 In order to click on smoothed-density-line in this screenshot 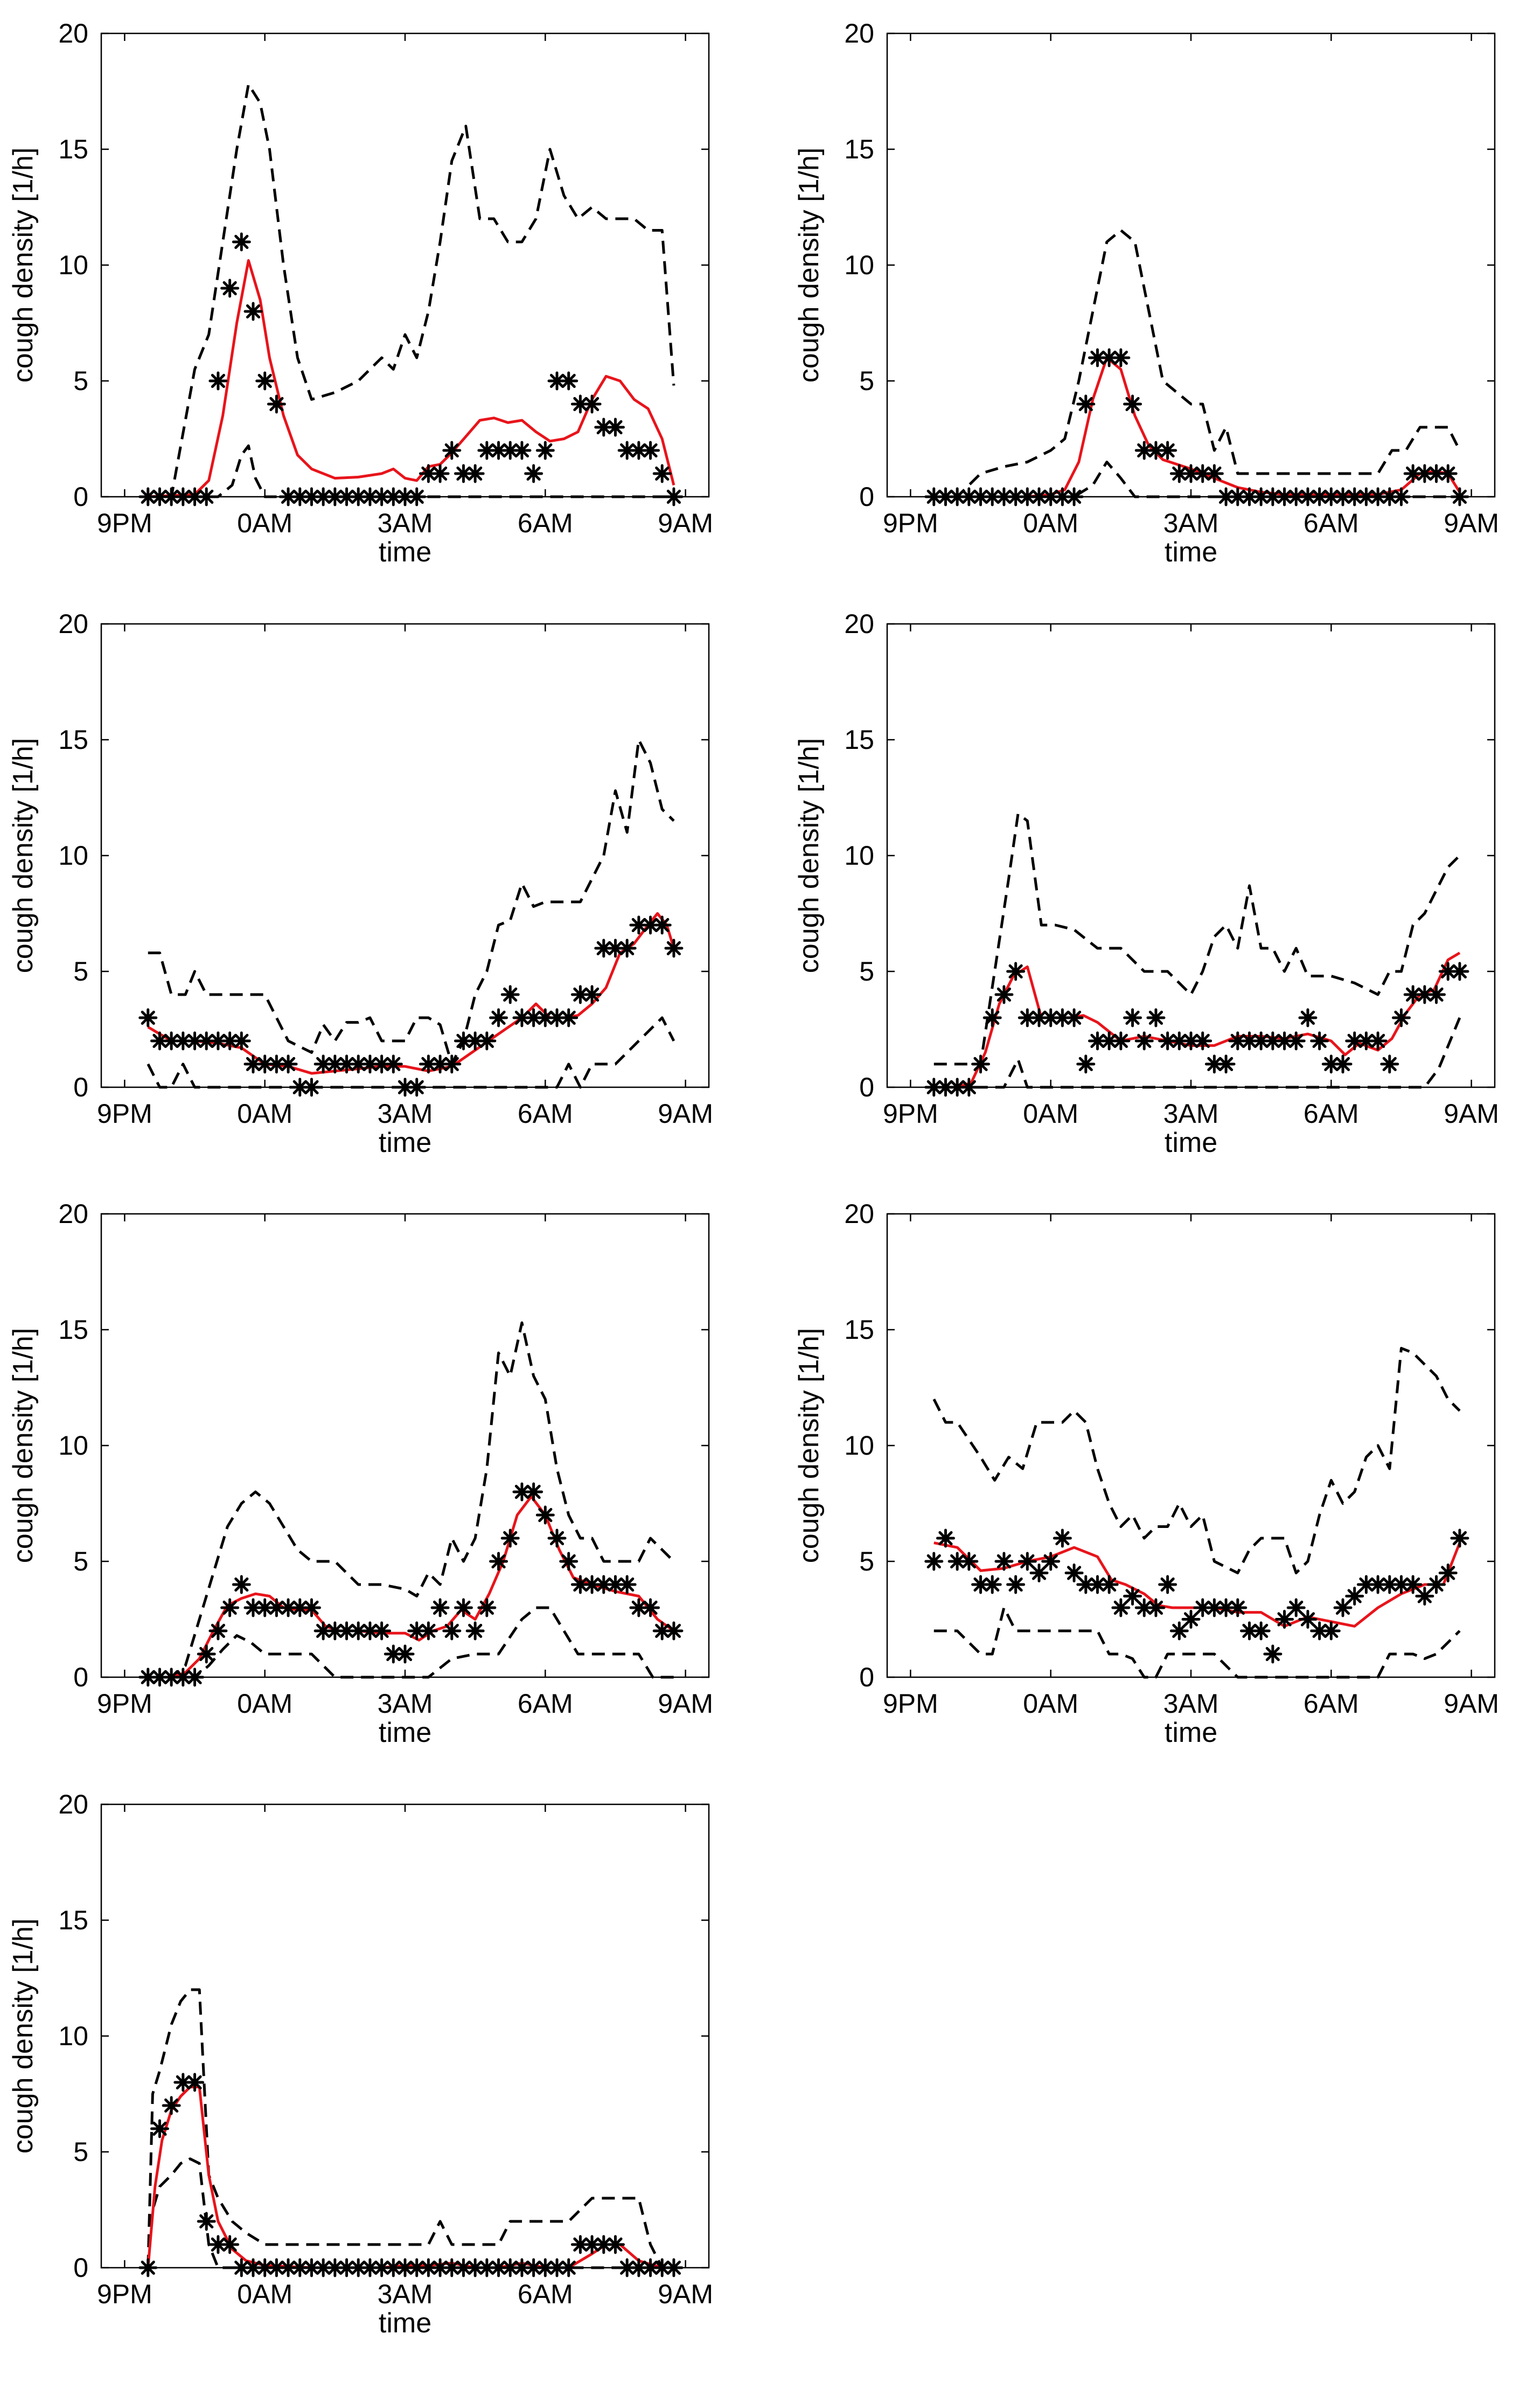, I will do `click(411, 378)`.